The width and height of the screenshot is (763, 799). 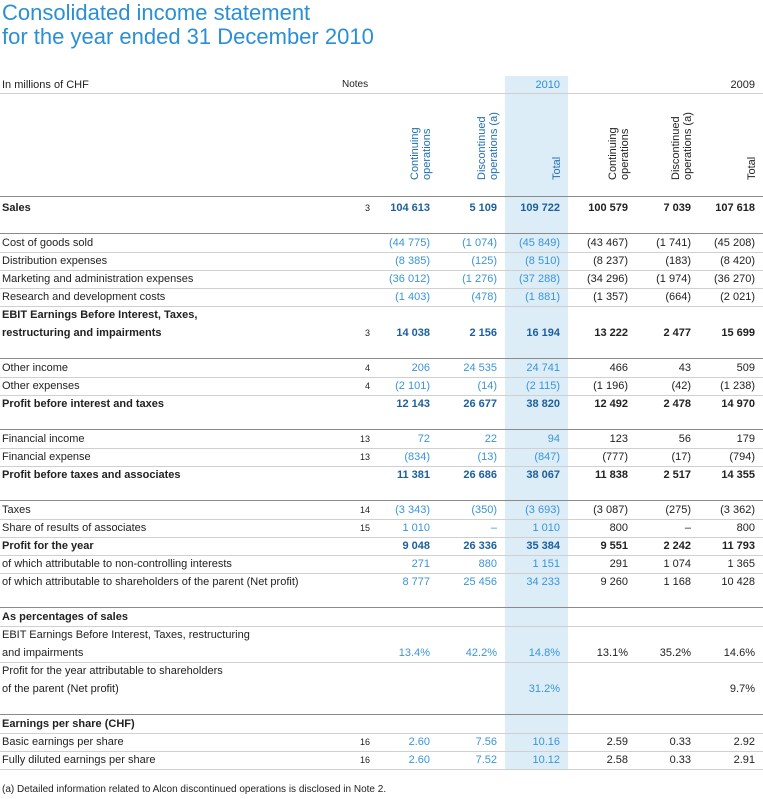 I want to click on row-label: Fully diluted earnings per share, so click(x=79, y=760).